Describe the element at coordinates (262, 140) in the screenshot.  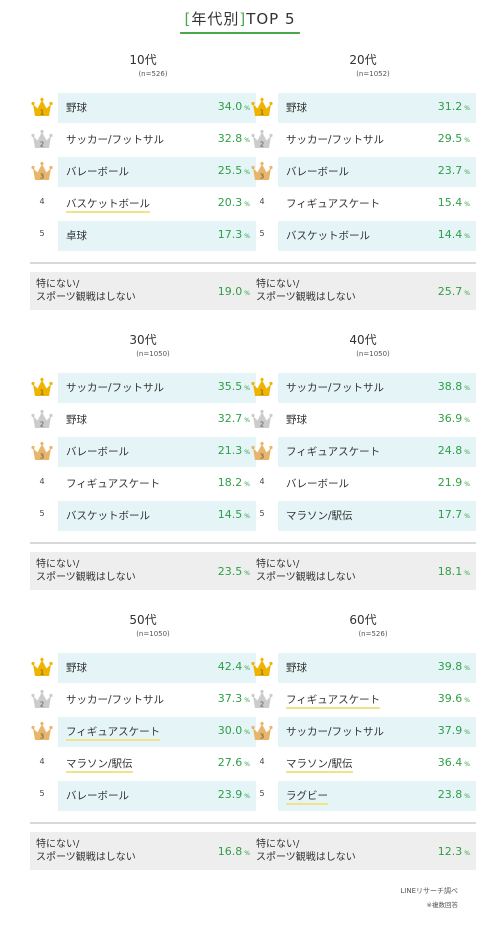
I see `silver-crown-icon: 2` at that location.